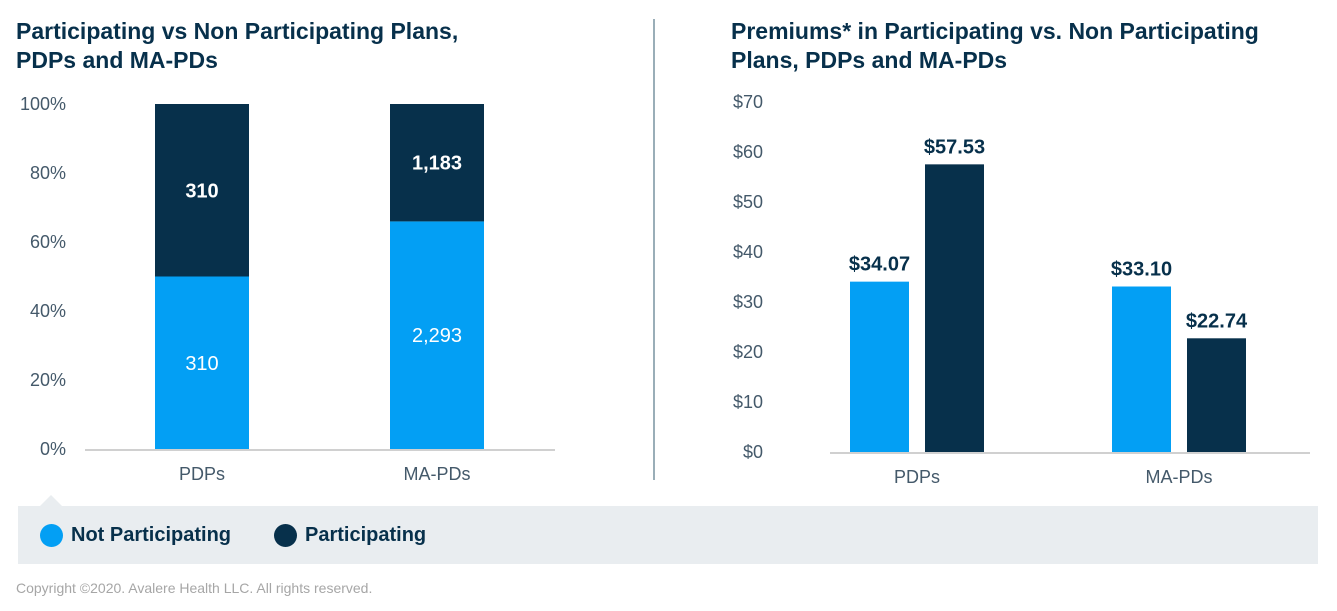 The height and width of the screenshot is (611, 1337). What do you see at coordinates (748, 252) in the screenshot?
I see `y-tick-label: $40` at bounding box center [748, 252].